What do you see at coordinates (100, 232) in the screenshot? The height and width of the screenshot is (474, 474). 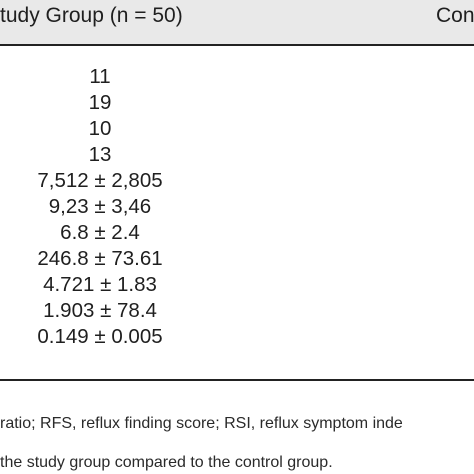 I see `table-cell: 6.8 ± 2.4` at bounding box center [100, 232].